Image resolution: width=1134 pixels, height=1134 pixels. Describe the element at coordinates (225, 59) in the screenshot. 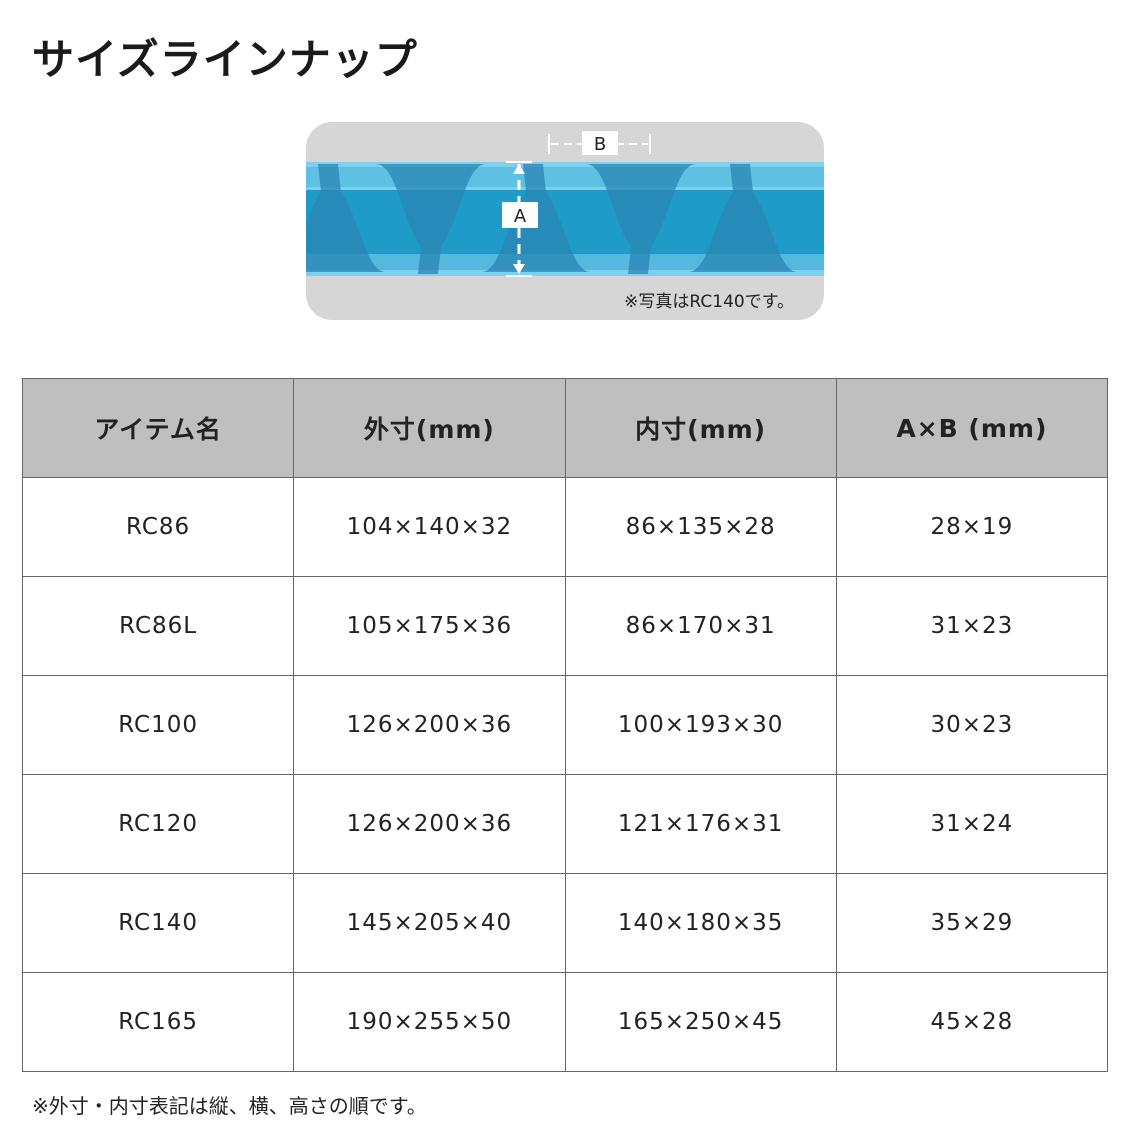

I see `page-title: サイズラインナップ` at that location.